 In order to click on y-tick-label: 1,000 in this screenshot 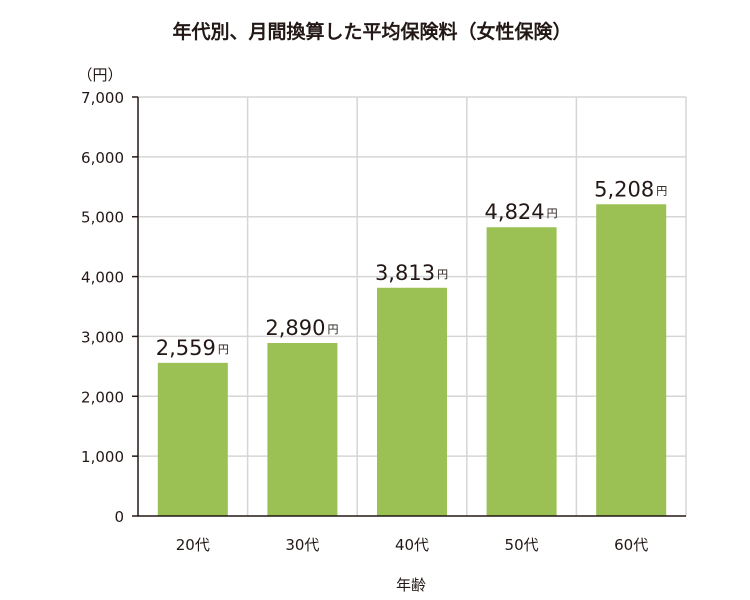, I will do `click(102, 457)`.